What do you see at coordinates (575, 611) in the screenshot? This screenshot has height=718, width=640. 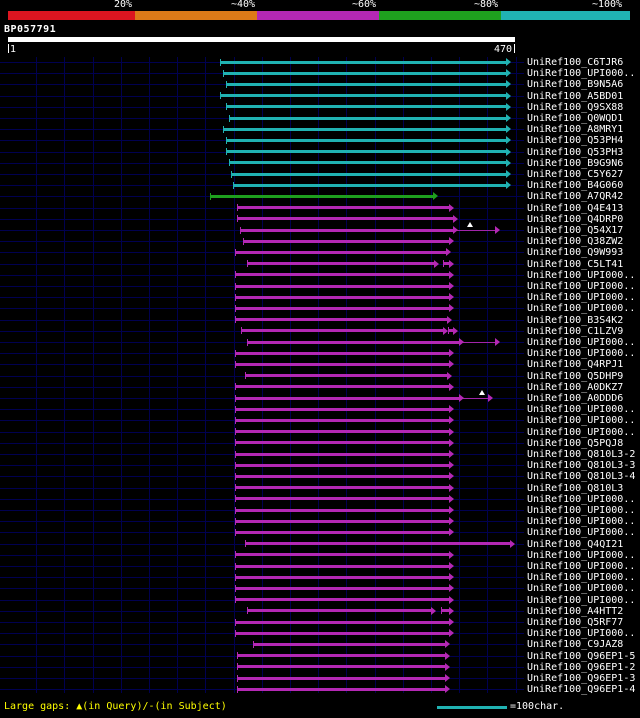 I see `hit-label: UniRef100_A4HTT2` at bounding box center [575, 611].